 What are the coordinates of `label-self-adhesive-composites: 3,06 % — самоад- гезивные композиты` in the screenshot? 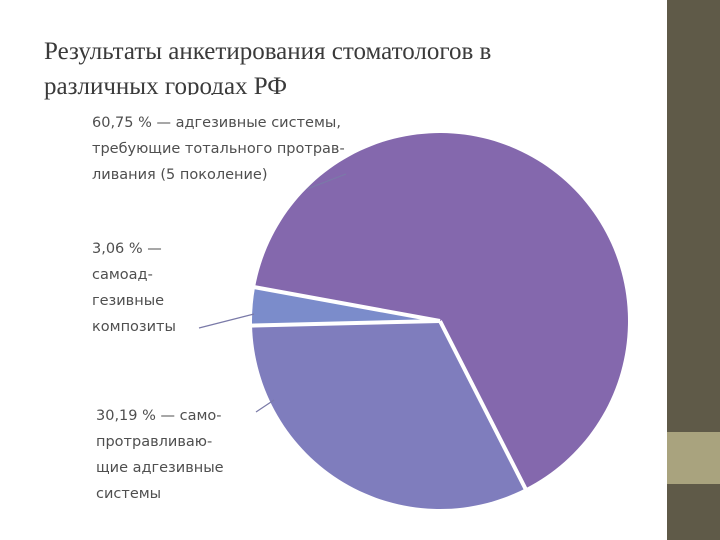 It's located at (134, 288).